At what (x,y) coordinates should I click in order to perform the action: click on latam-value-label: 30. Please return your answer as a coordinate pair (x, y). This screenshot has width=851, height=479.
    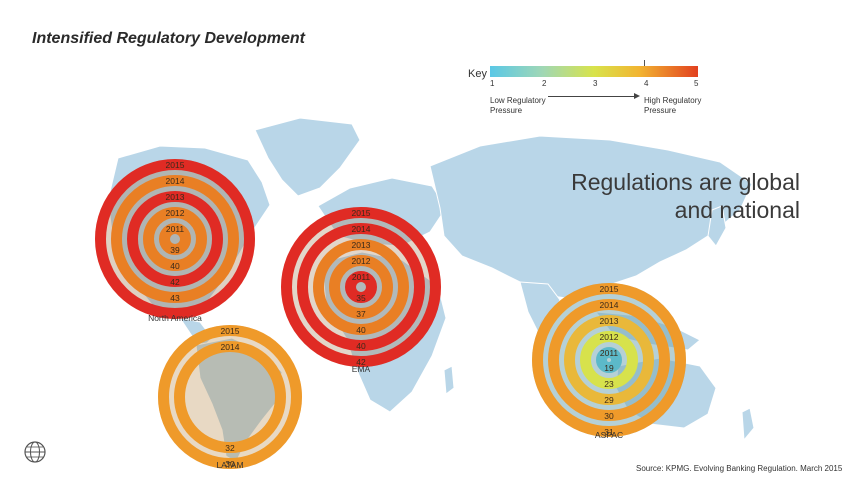
    Looking at the image, I should click on (230, 464).